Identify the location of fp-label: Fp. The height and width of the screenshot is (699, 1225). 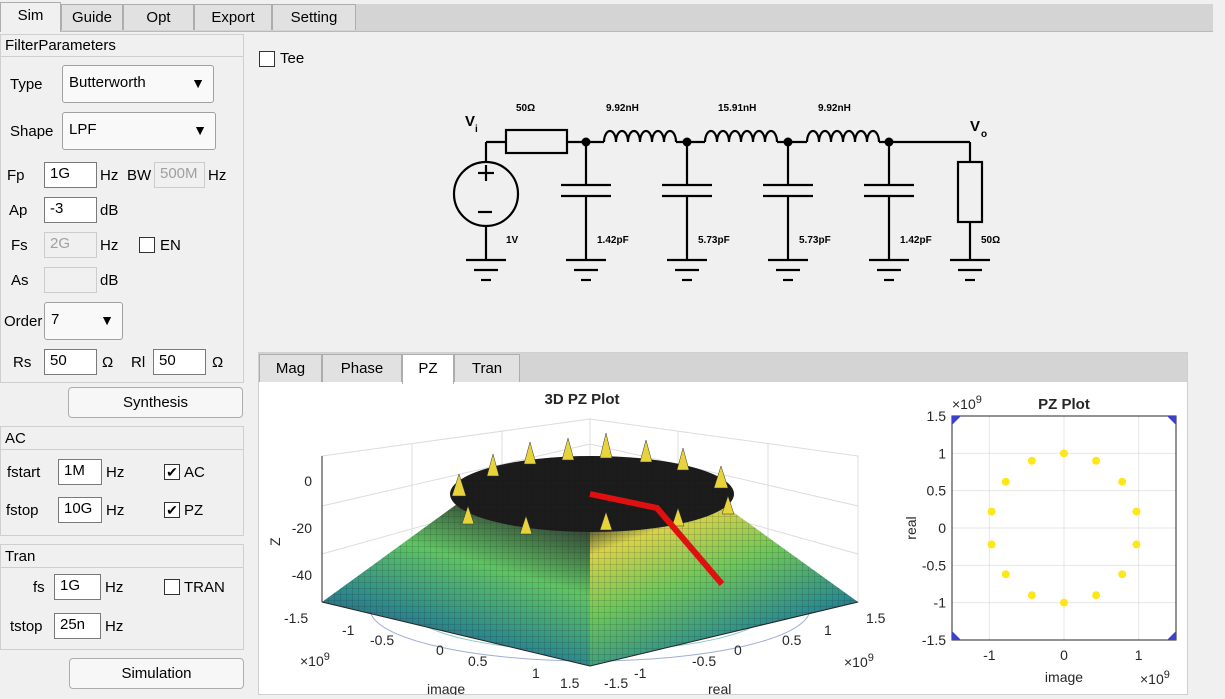
(16, 175).